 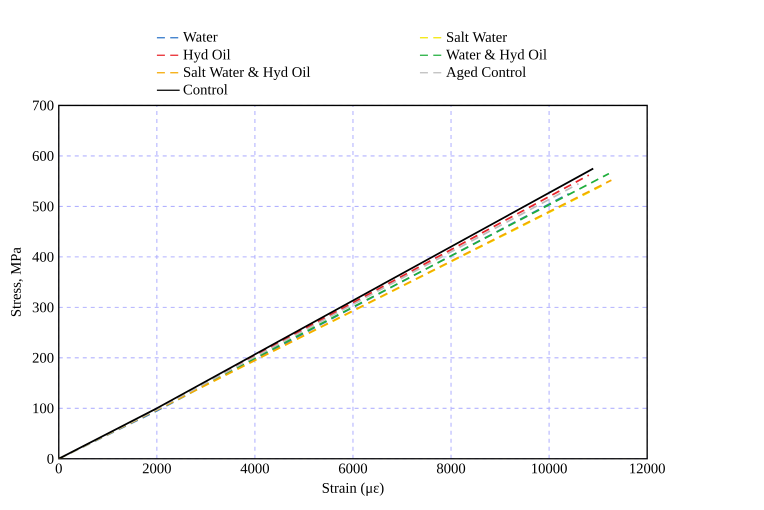 I want to click on x-axis-title: Strain (με), so click(x=353, y=489).